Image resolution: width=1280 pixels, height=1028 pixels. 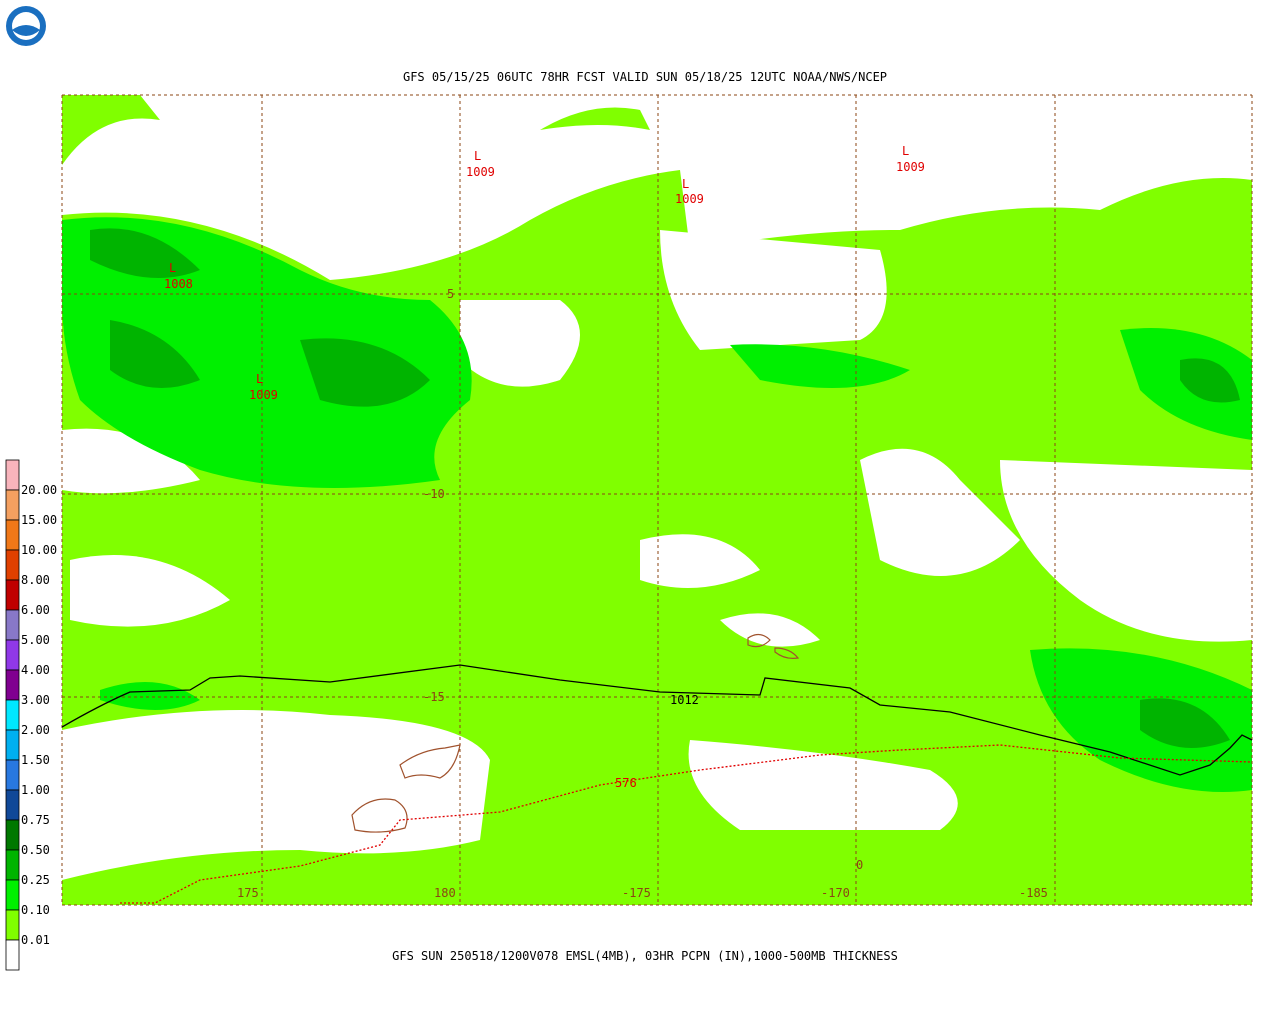 What do you see at coordinates (39, 550) in the screenshot?
I see `legend-label: 10.00` at bounding box center [39, 550].